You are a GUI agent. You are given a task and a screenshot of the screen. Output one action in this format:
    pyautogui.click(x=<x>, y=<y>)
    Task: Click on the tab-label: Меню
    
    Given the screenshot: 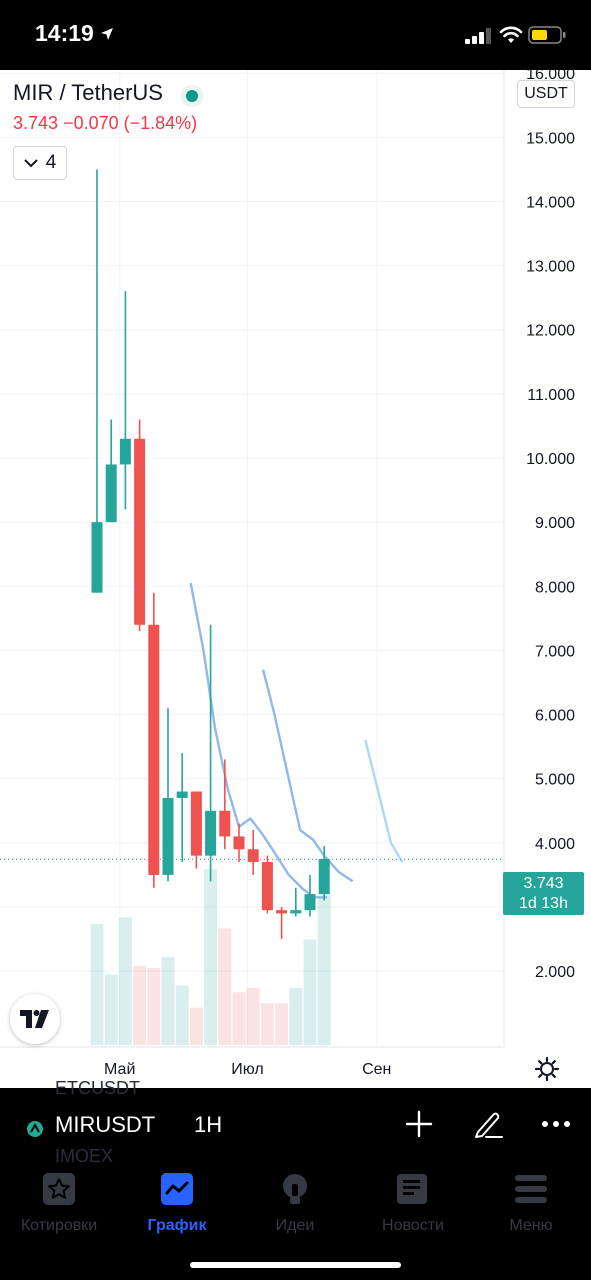 What is the action you would take?
    pyautogui.click(x=531, y=1225)
    